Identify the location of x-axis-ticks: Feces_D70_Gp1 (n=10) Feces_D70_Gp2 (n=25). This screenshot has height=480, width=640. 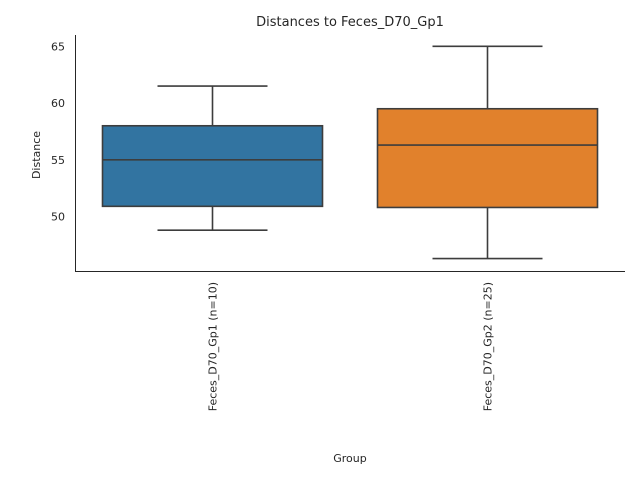
(351, 346).